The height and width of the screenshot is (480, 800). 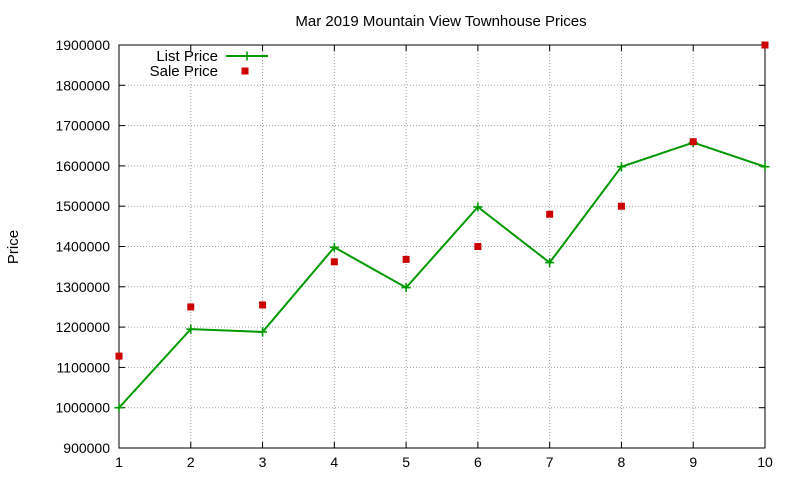 What do you see at coordinates (187, 56) in the screenshot?
I see `legend-label-list-price: List Price` at bounding box center [187, 56].